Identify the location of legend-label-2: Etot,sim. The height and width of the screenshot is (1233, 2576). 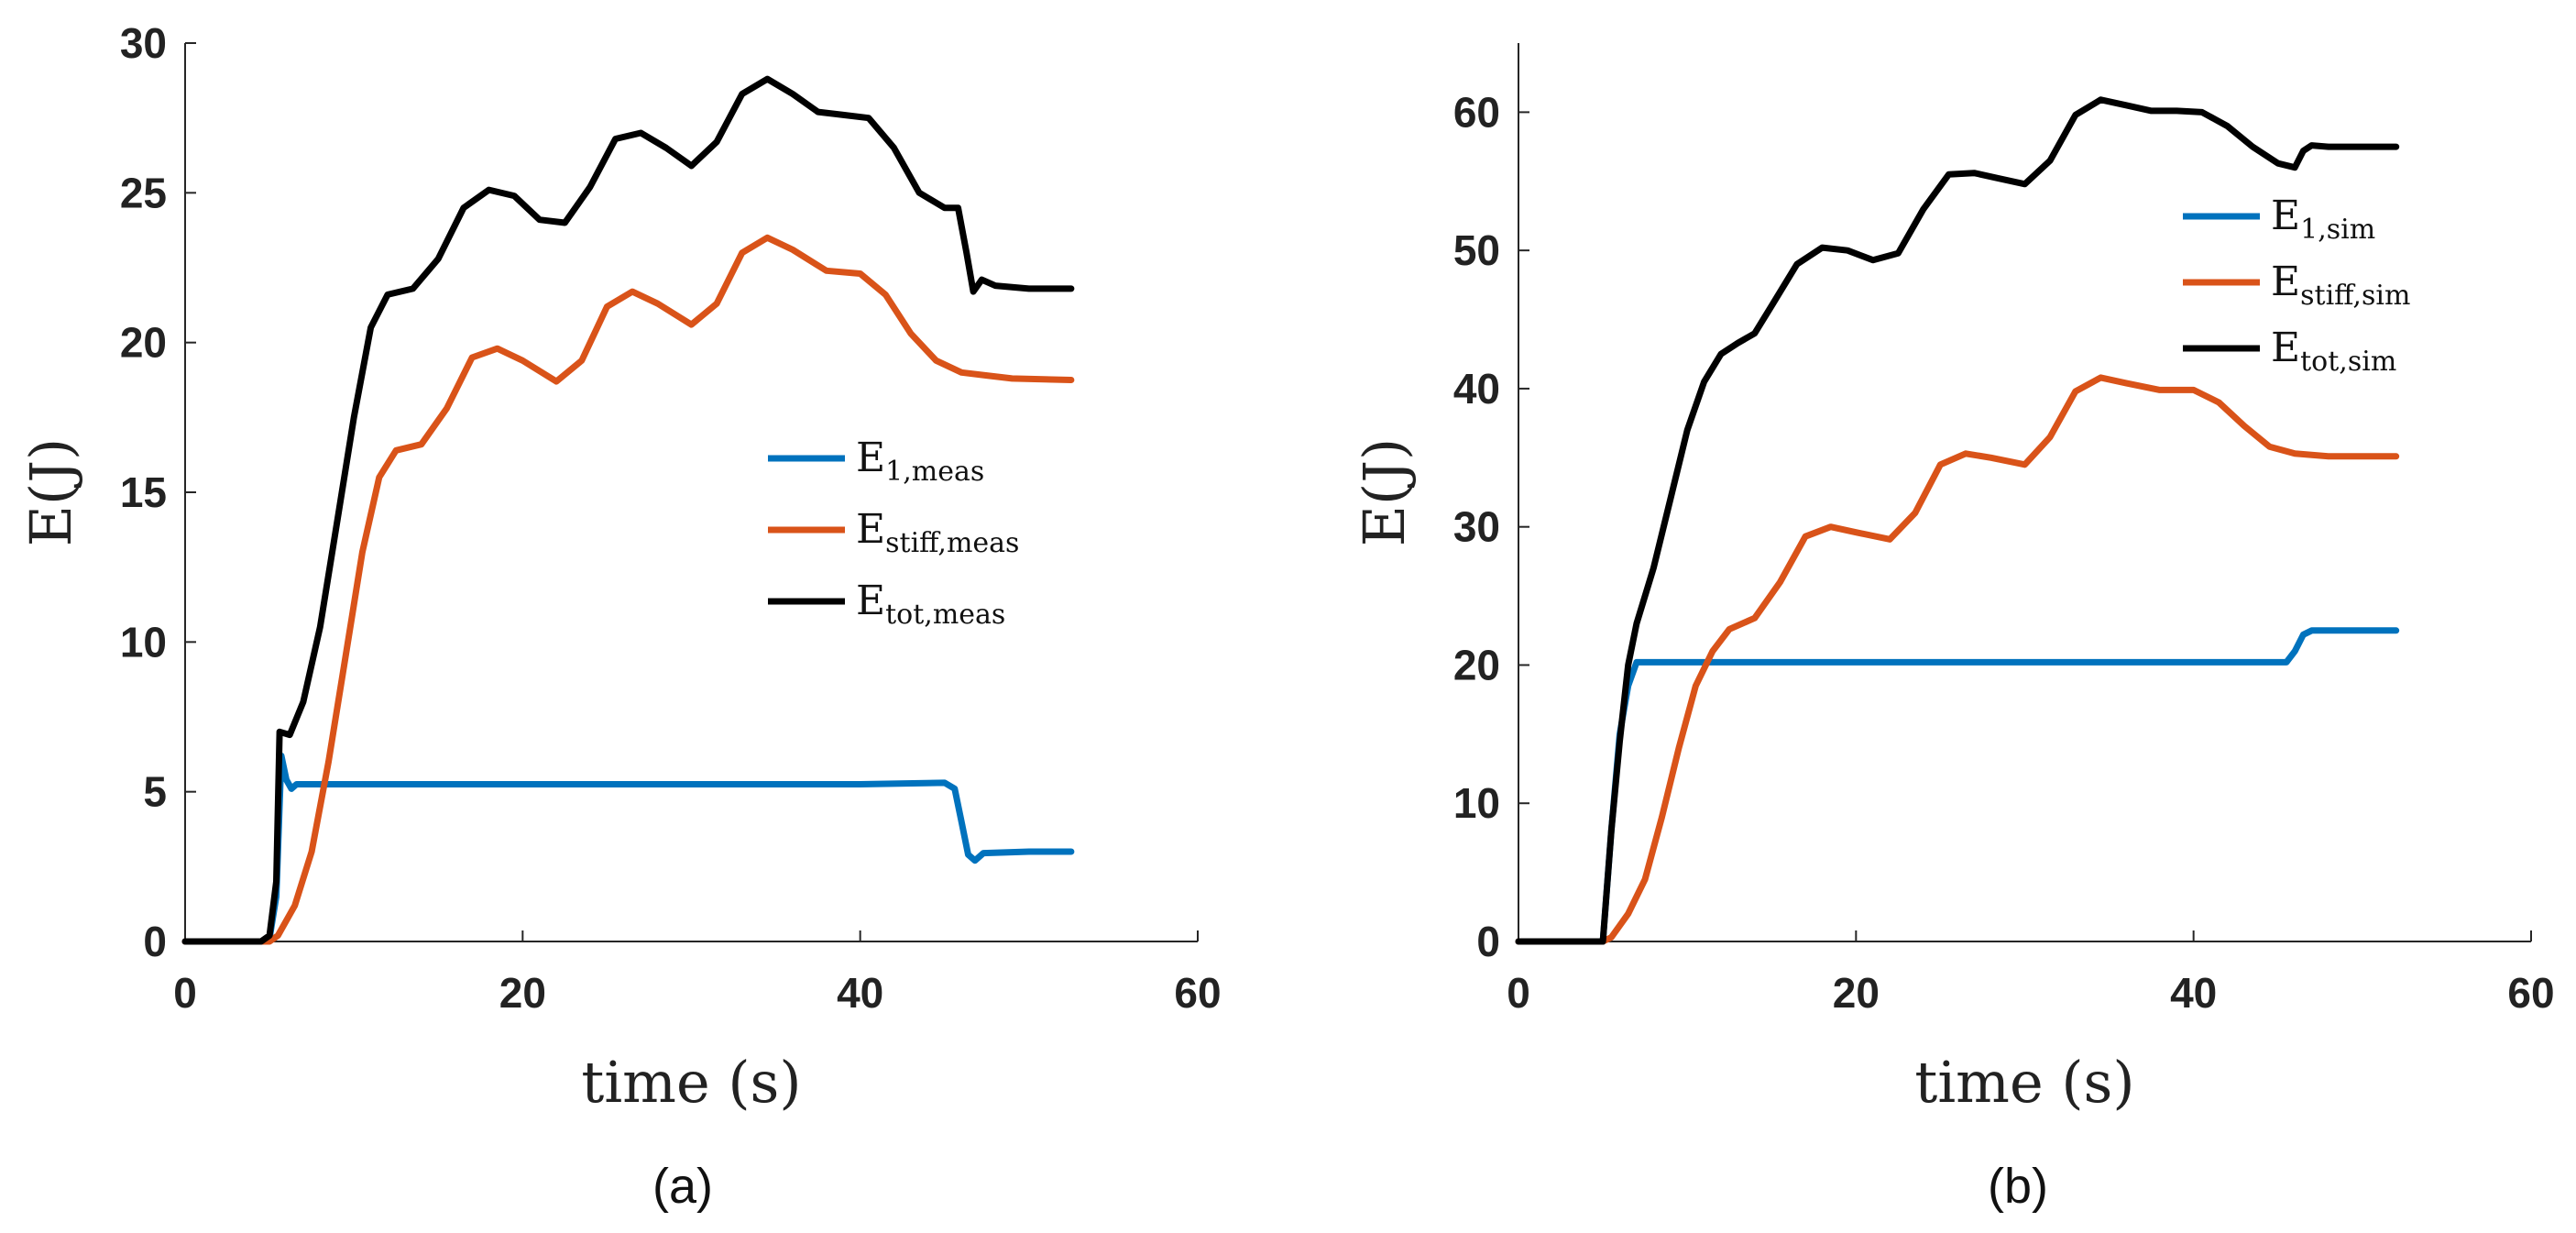
(2333, 352).